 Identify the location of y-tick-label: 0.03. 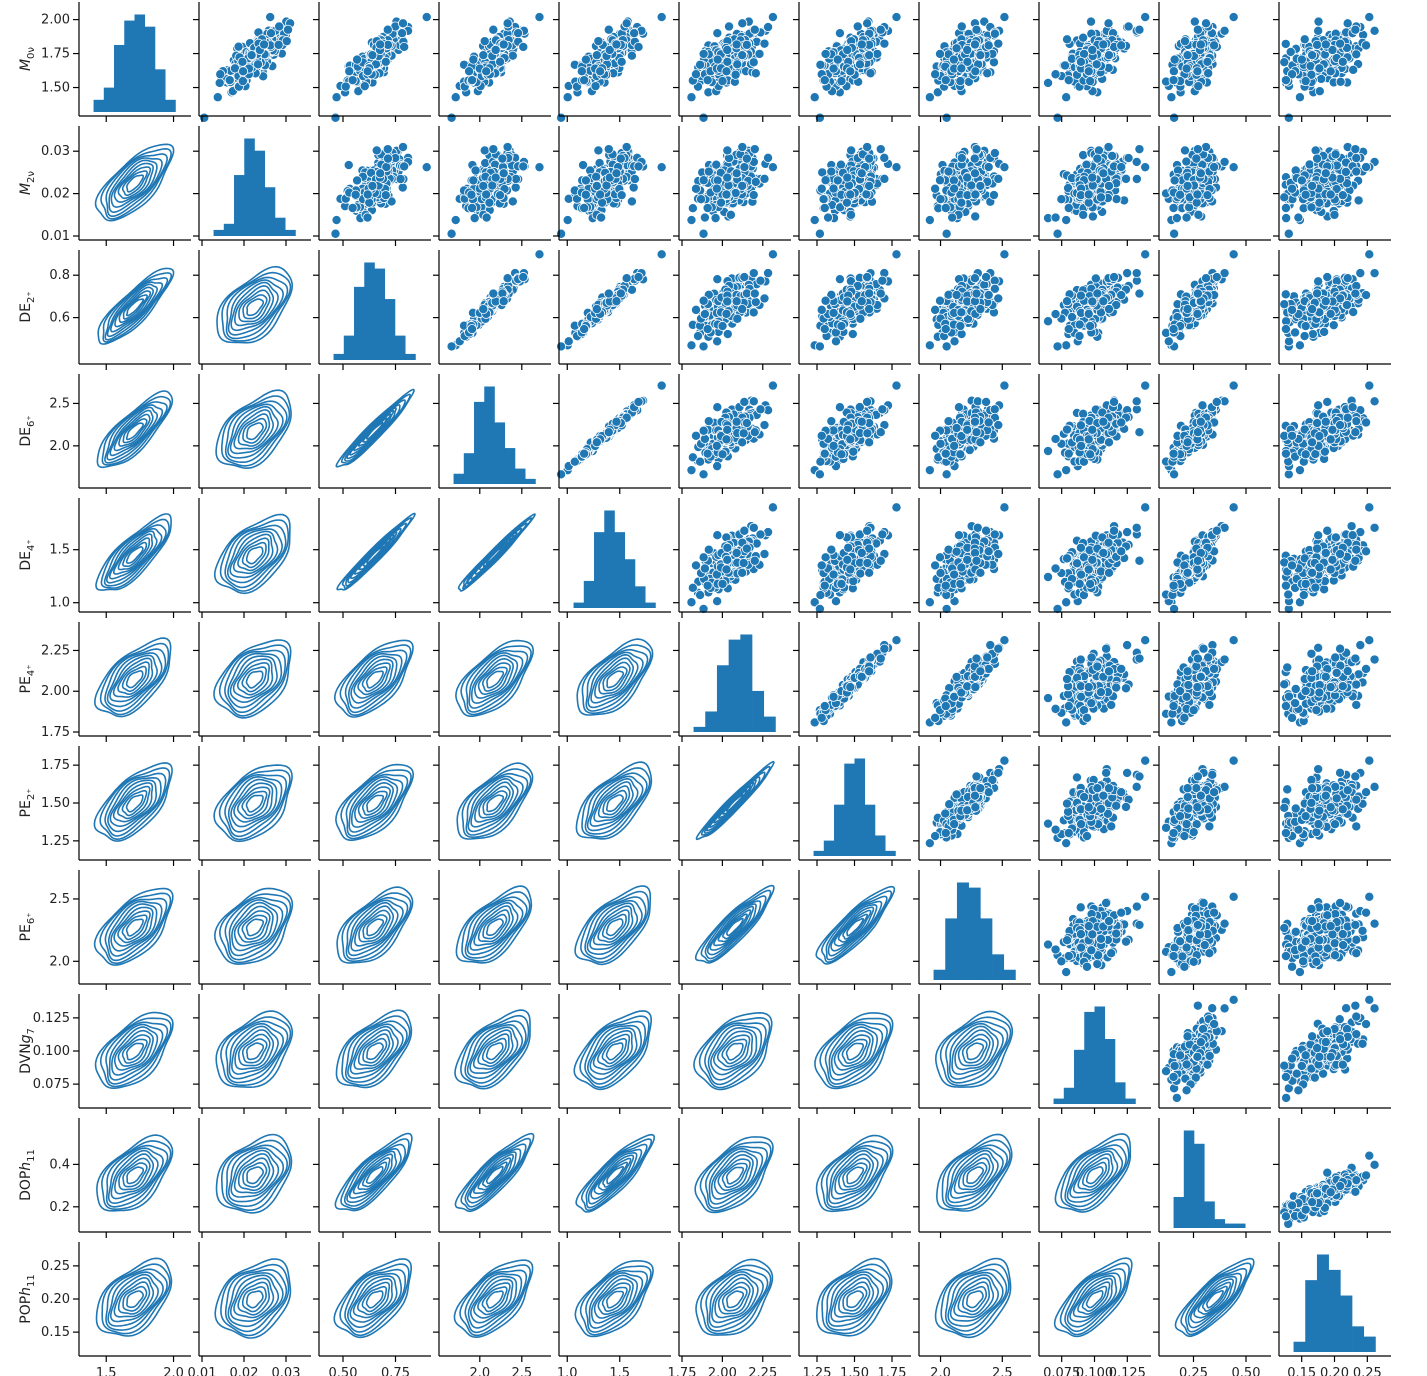
(55, 151).